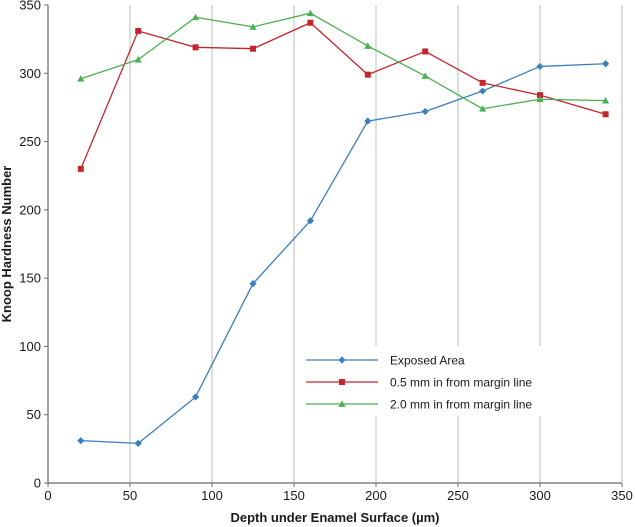 This screenshot has width=635, height=527. I want to click on y-tick-label: 200, so click(30, 209).